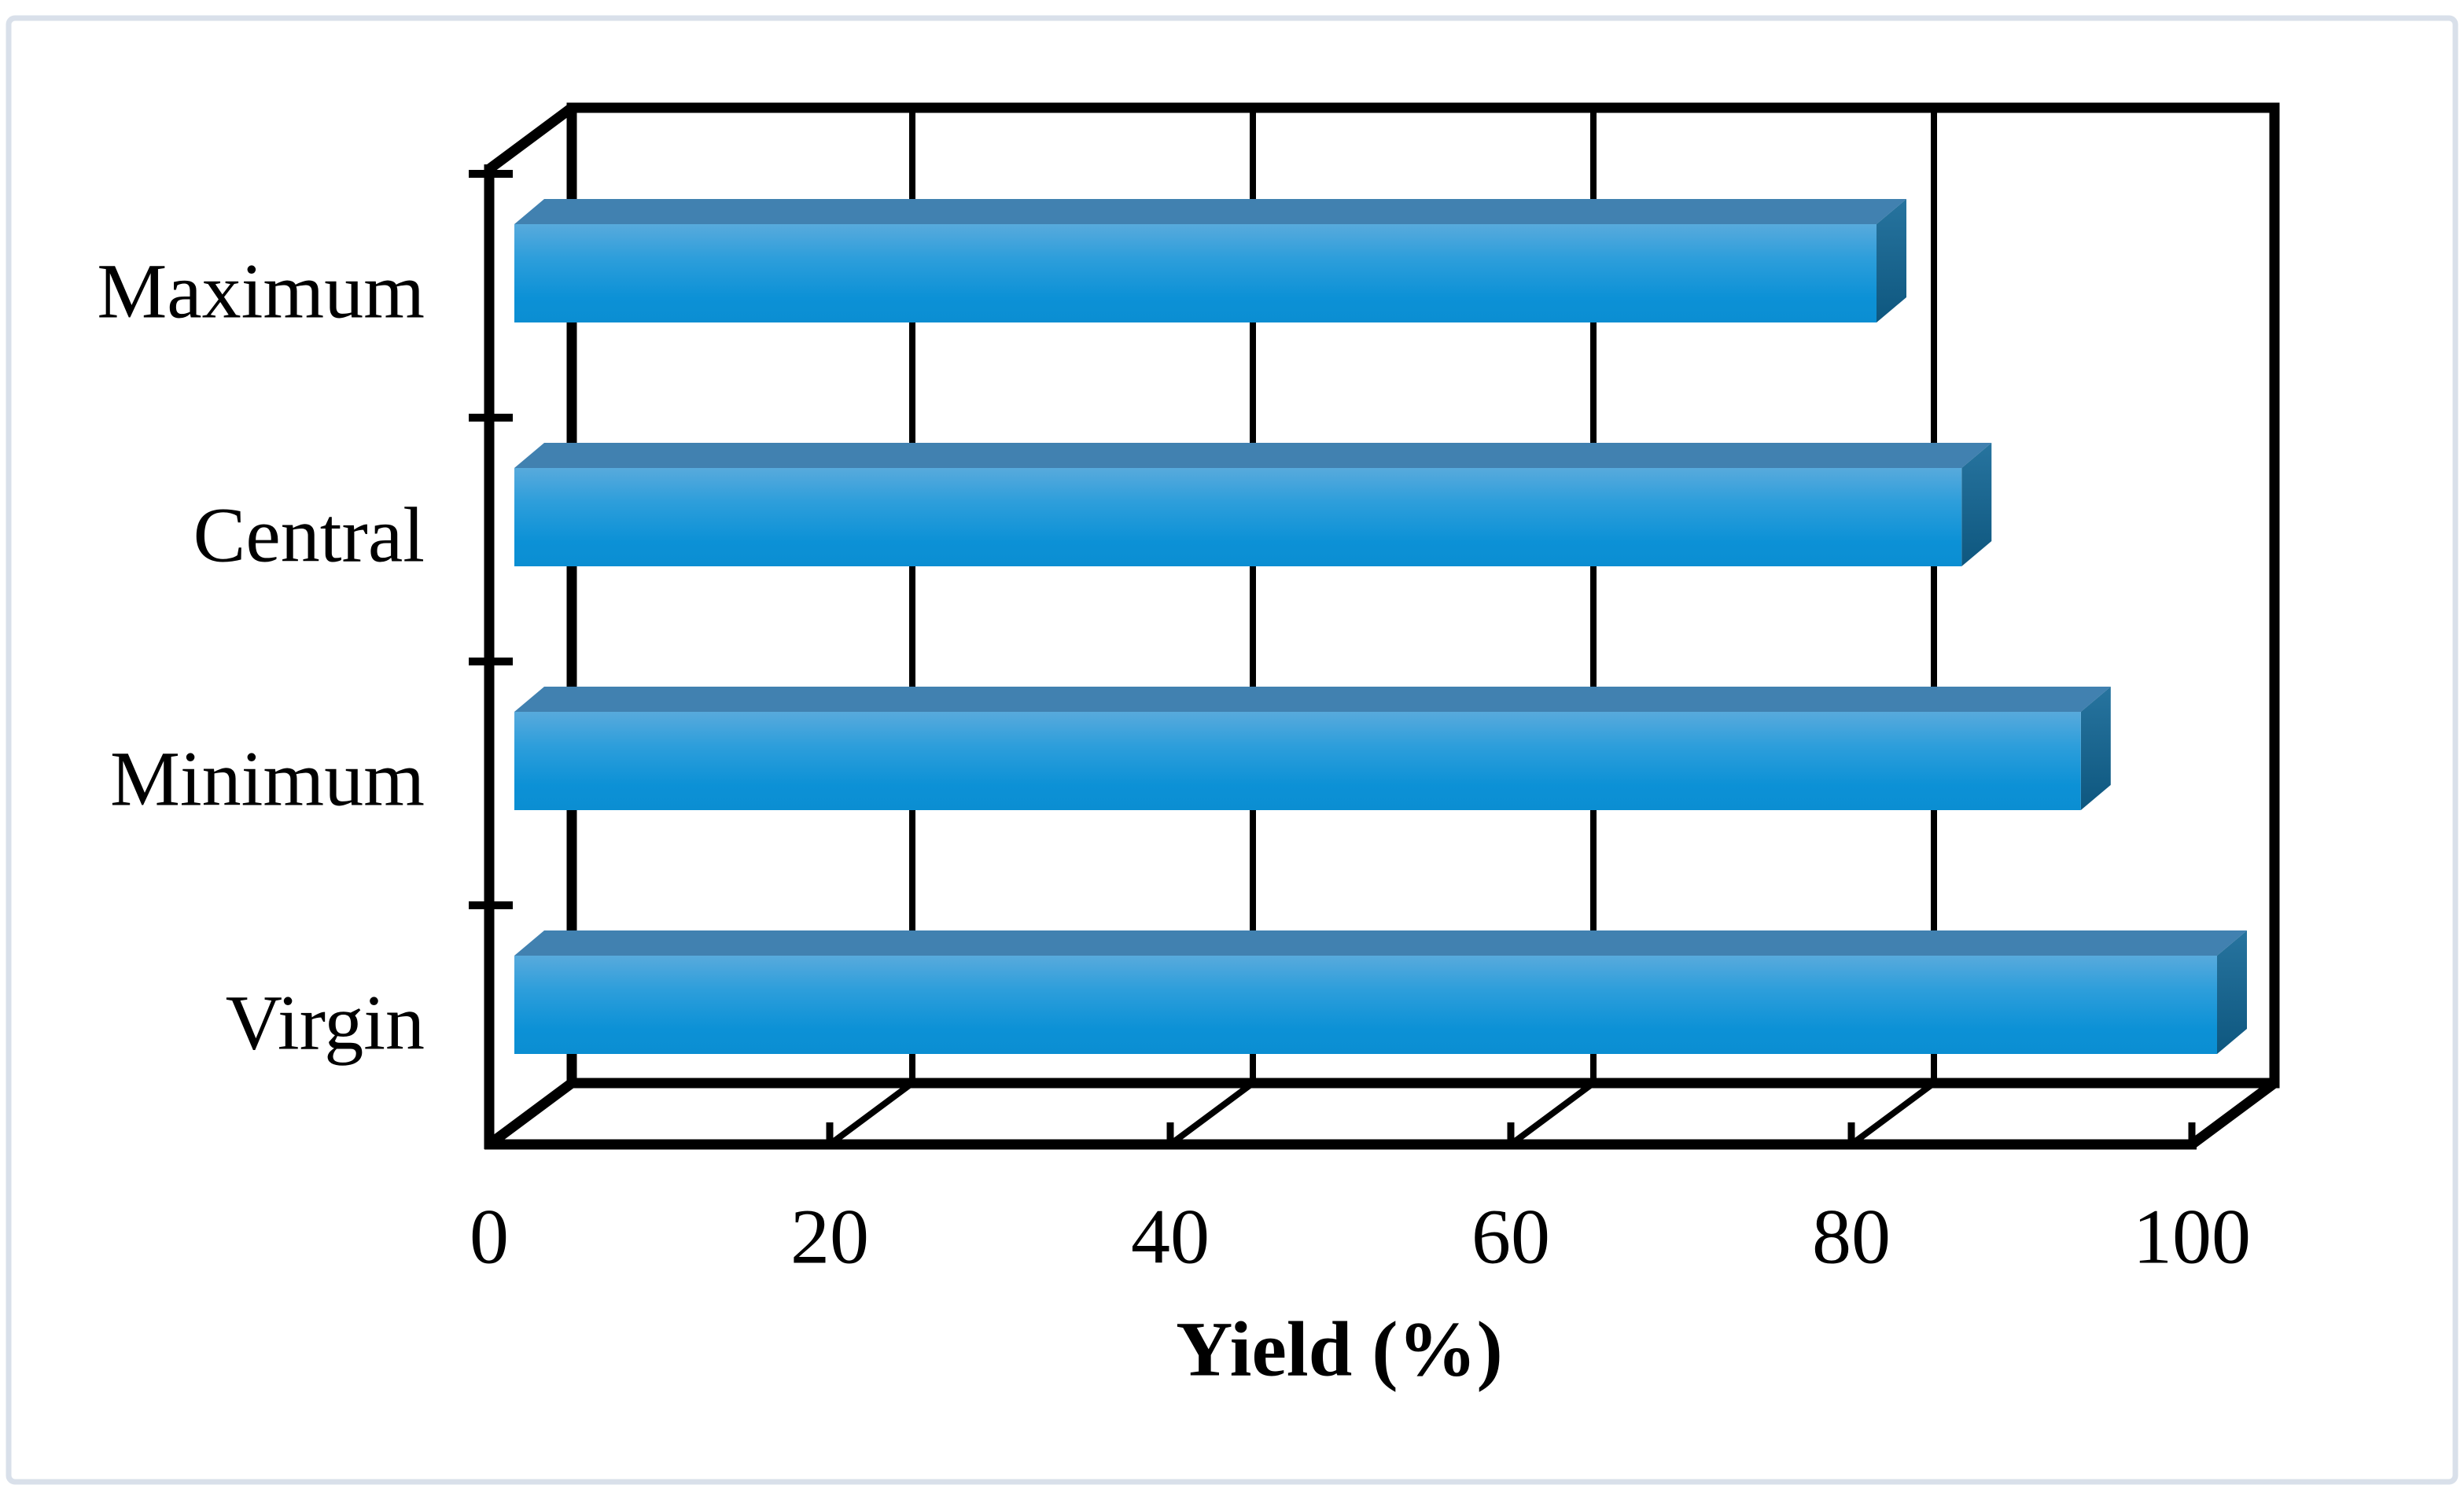 The image size is (2464, 1496). Describe the element at coordinates (1851, 1236) in the screenshot. I see `x-tick-label-80: 80` at that location.